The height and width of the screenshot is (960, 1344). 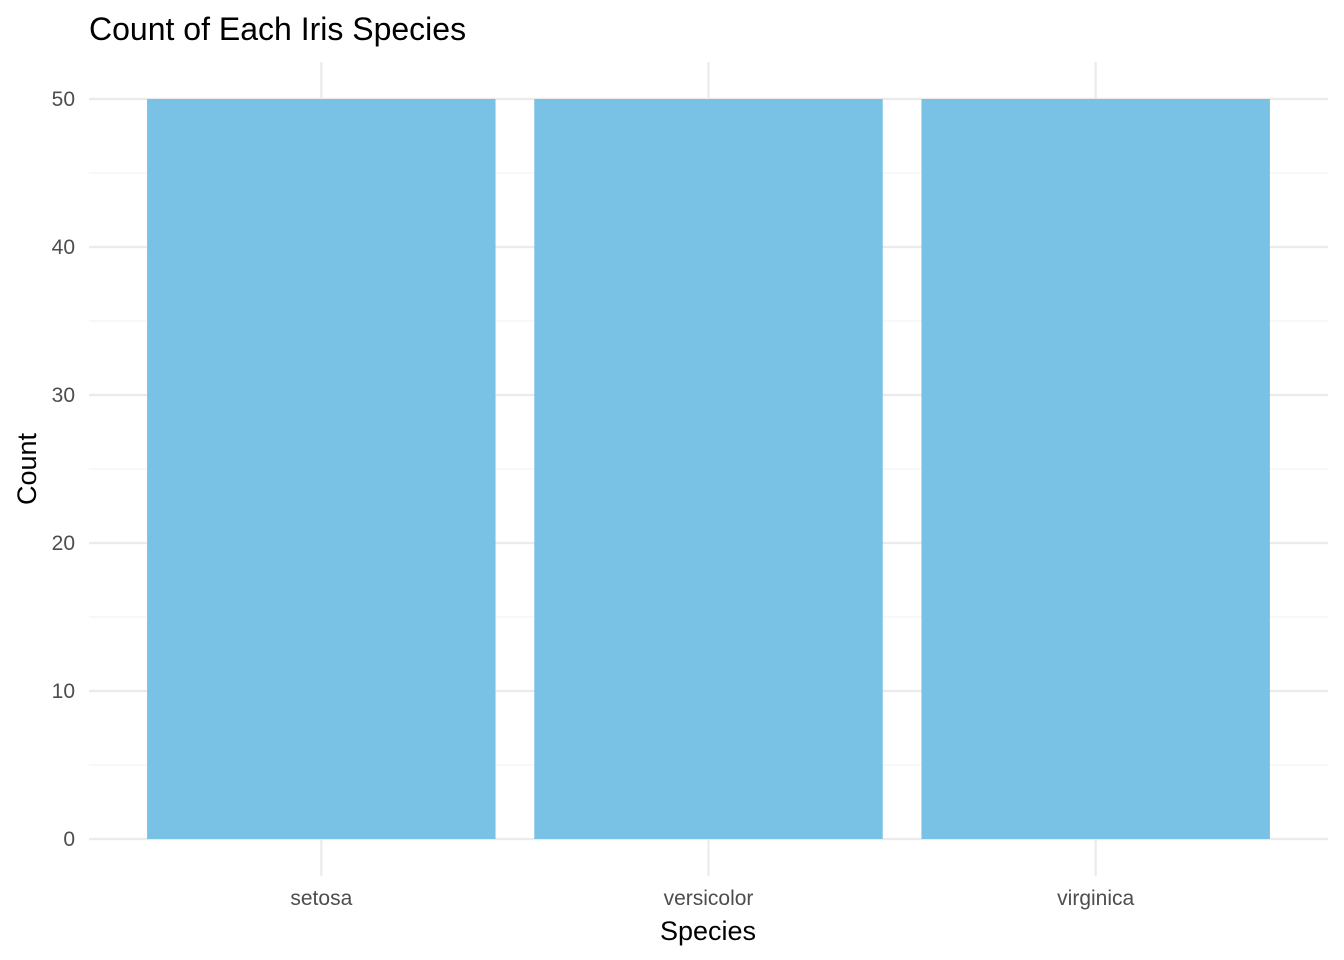 What do you see at coordinates (708, 931) in the screenshot?
I see `x-axis-title: Species` at bounding box center [708, 931].